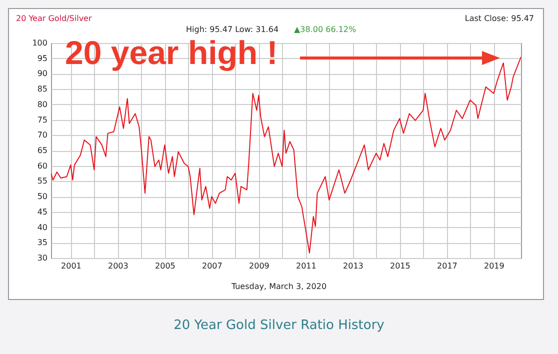 This screenshot has height=354, width=558. What do you see at coordinates (42, 211) in the screenshot?
I see `y-tick-label: 45` at bounding box center [42, 211].